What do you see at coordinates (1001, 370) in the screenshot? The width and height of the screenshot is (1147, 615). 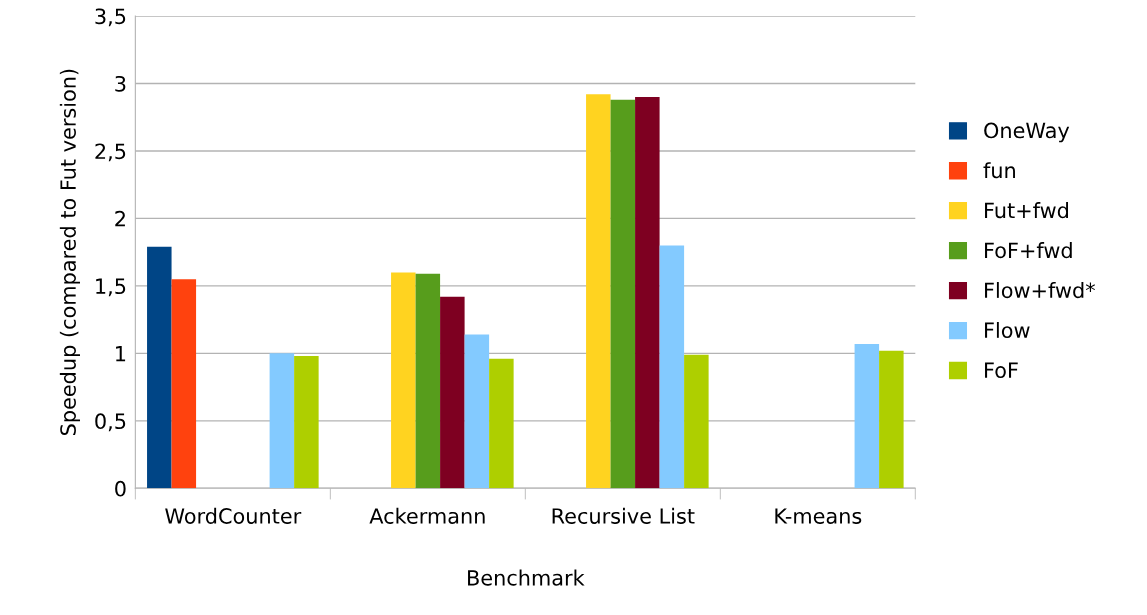 I see `legend-label: FoF` at bounding box center [1001, 370].